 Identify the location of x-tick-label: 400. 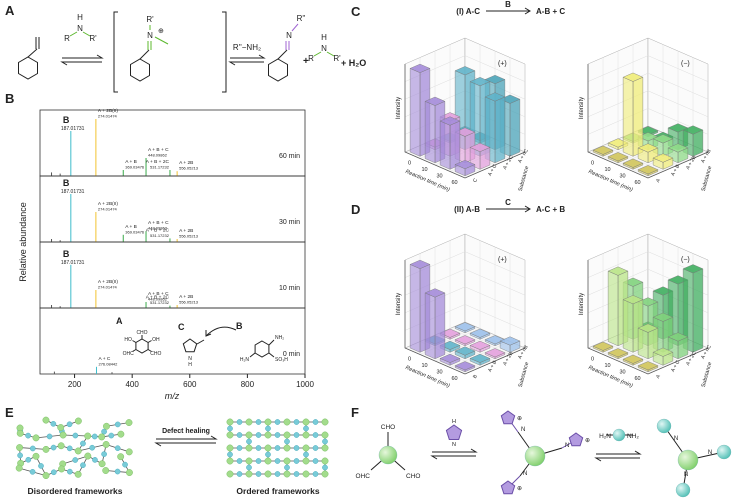
(132, 384).